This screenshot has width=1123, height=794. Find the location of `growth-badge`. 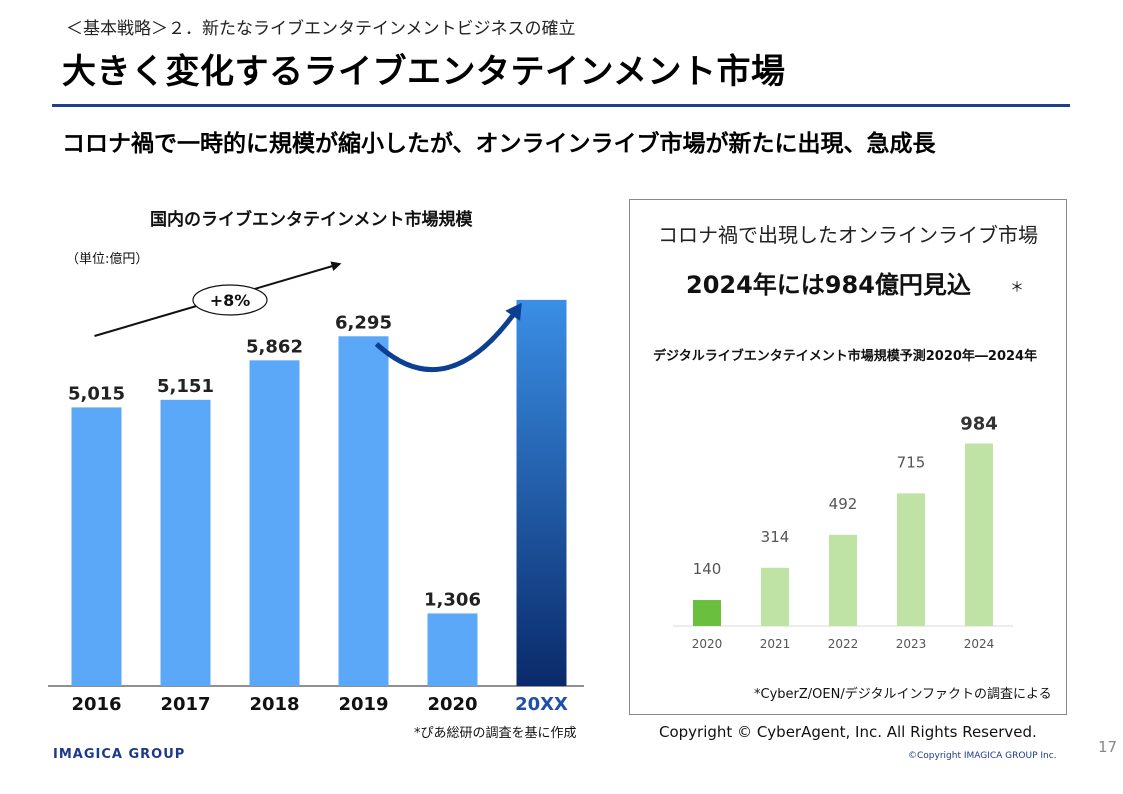

growth-badge is located at coordinates (230, 300).